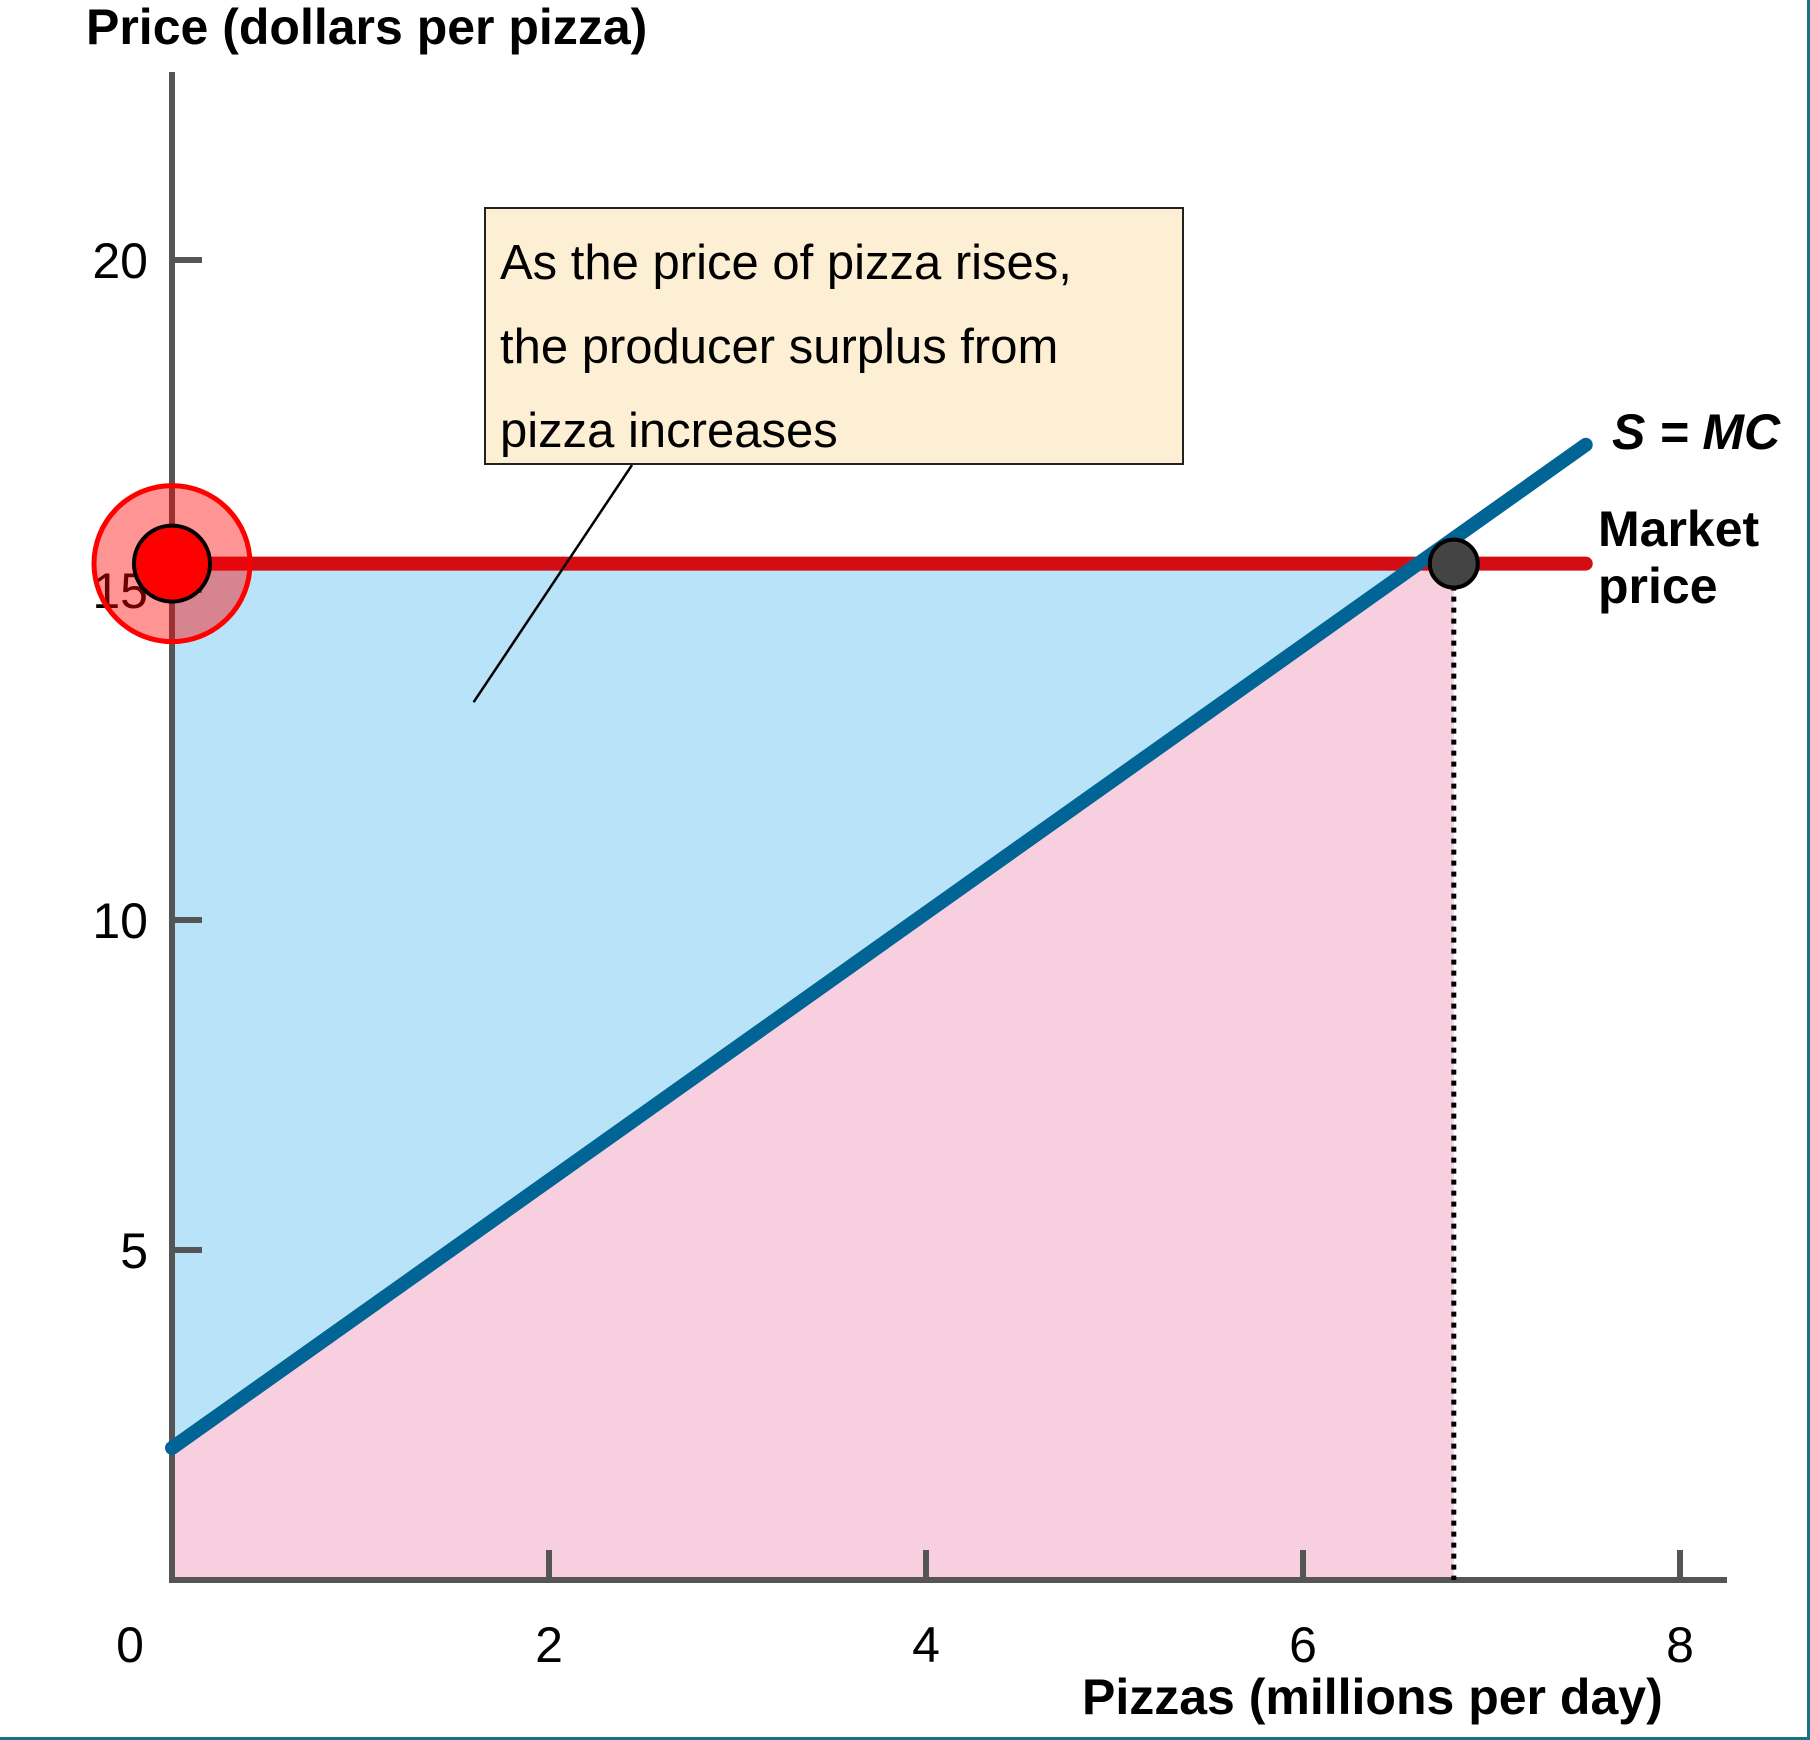 This screenshot has width=1810, height=1740. What do you see at coordinates (549, 1645) in the screenshot?
I see `x-tick-label: 2` at bounding box center [549, 1645].